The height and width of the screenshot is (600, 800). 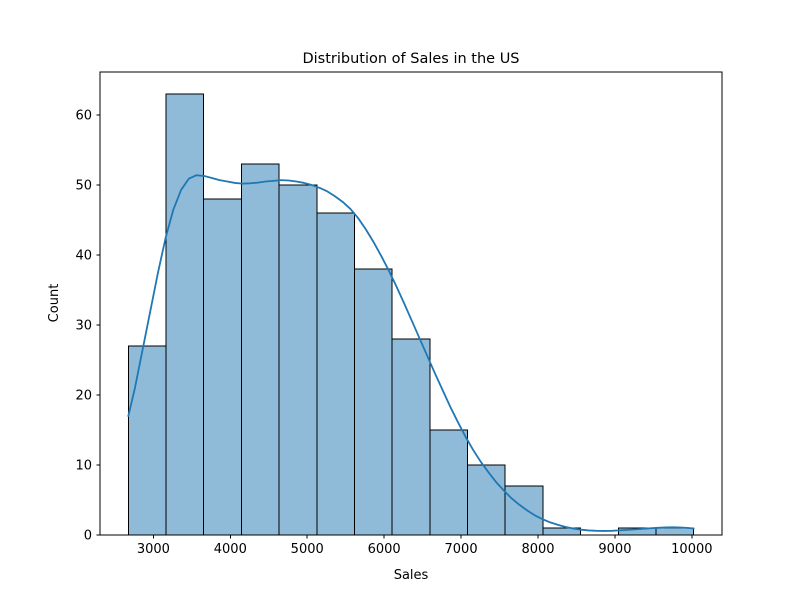 What do you see at coordinates (83, 186) in the screenshot?
I see `y-tick-label: 50` at bounding box center [83, 186].